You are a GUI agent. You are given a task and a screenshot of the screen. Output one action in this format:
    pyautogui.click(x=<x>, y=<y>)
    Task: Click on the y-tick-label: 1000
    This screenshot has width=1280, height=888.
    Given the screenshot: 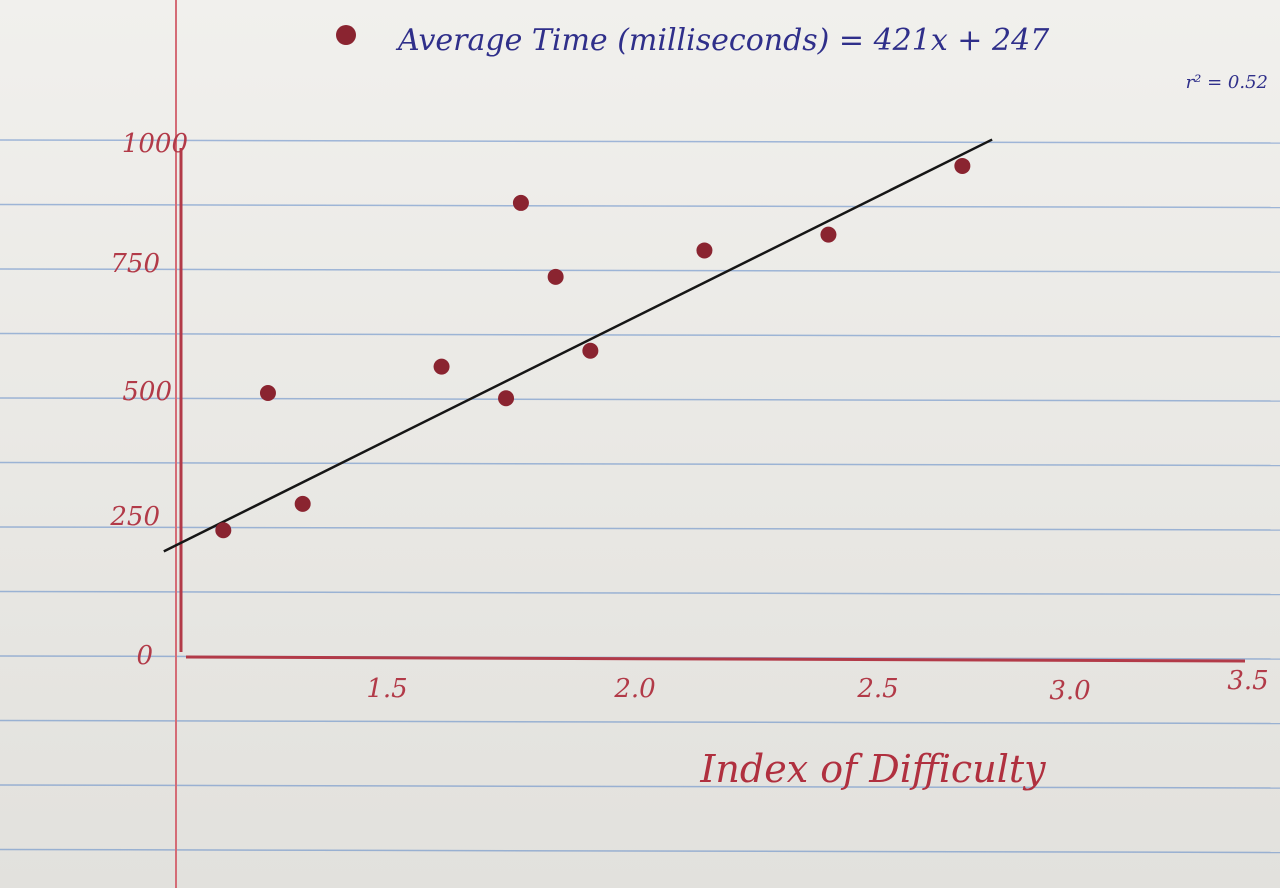 What is the action you would take?
    pyautogui.click(x=155, y=144)
    